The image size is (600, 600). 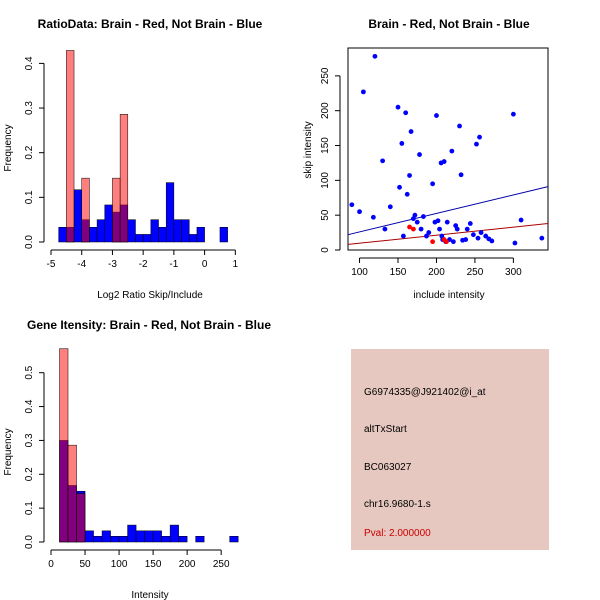 What do you see at coordinates (513, 272) in the screenshot?
I see `scatter-x-tick-label: 300` at bounding box center [513, 272].